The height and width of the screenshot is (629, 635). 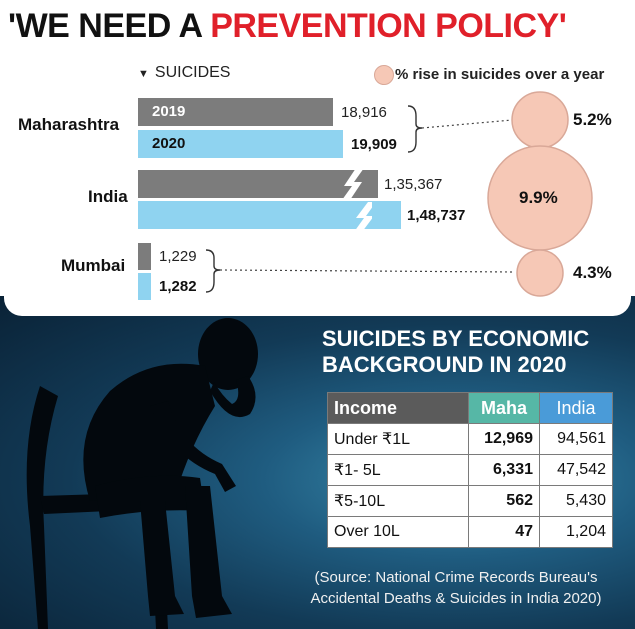 I want to click on india-value: 94,561, so click(x=576, y=439).